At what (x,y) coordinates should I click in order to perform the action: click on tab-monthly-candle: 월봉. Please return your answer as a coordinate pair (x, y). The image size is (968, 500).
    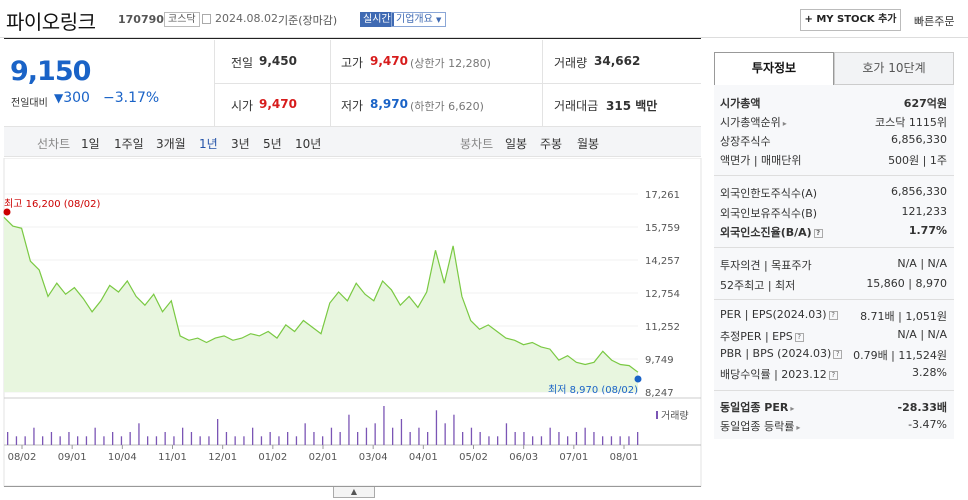
    Looking at the image, I should click on (588, 144).